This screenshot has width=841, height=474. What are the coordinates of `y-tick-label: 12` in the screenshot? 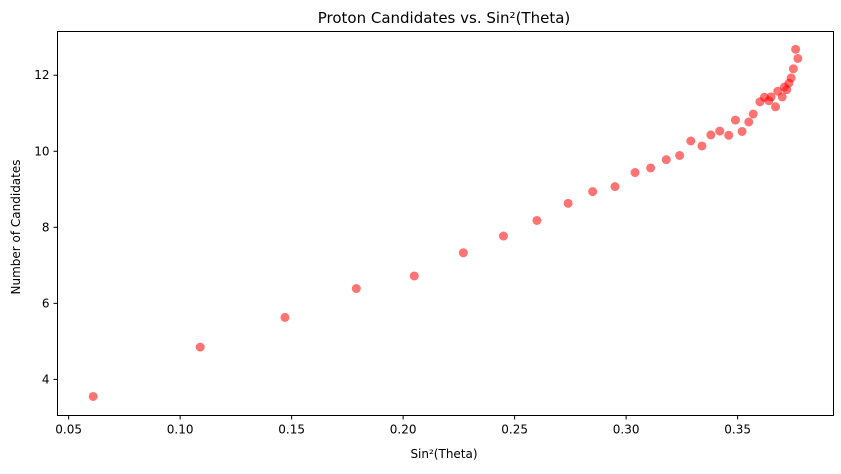 It's located at (41, 75).